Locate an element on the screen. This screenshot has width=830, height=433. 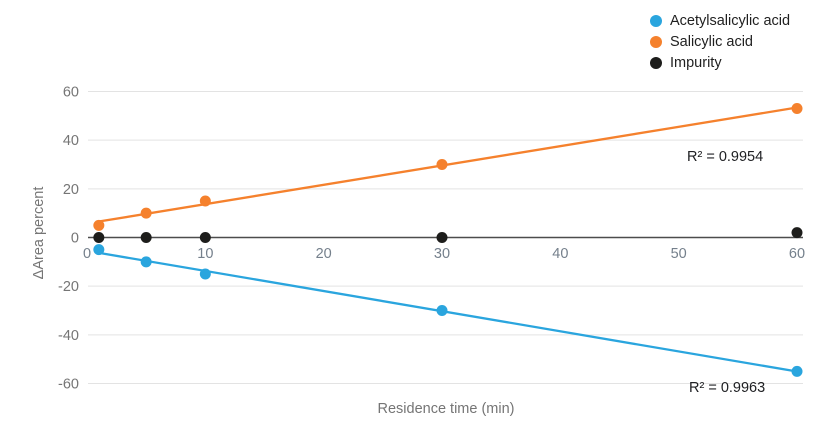
y-tick-label: -40 is located at coordinates (68, 336).